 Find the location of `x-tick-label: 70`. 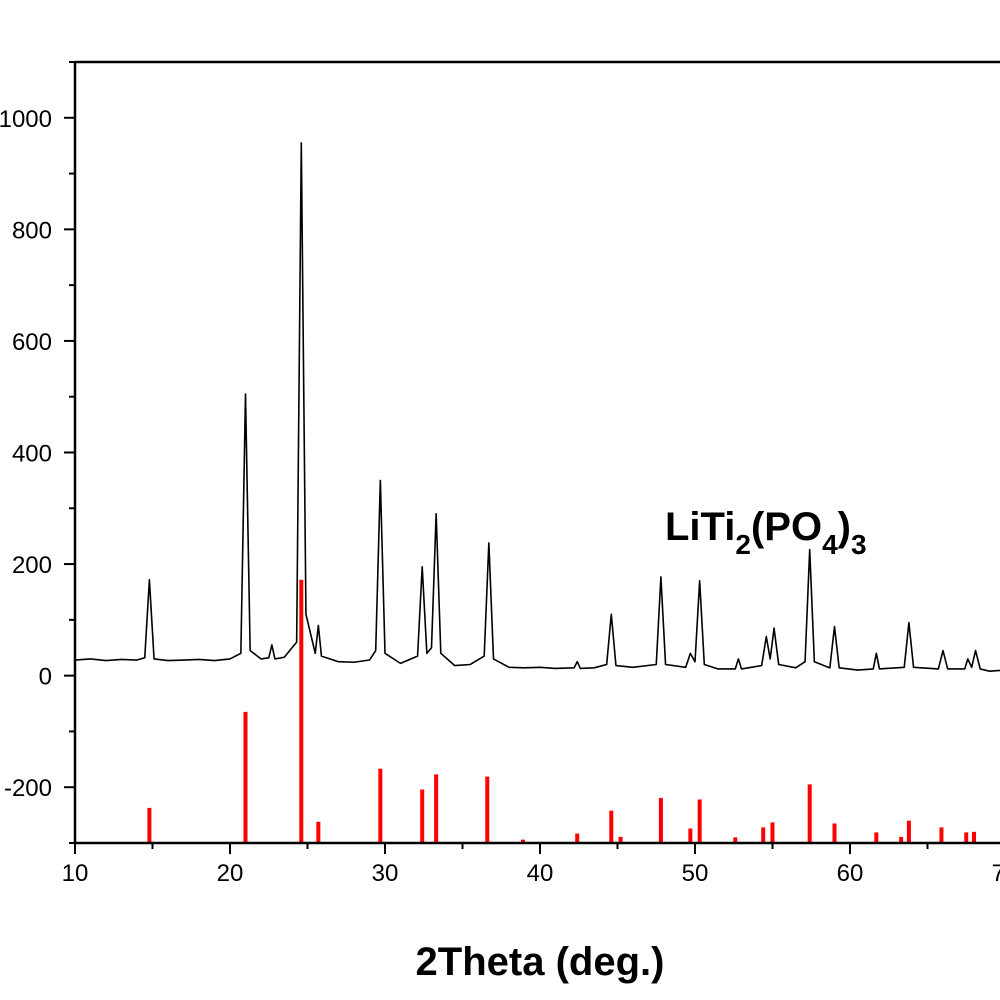

x-tick-label: 70 is located at coordinates (996, 873).